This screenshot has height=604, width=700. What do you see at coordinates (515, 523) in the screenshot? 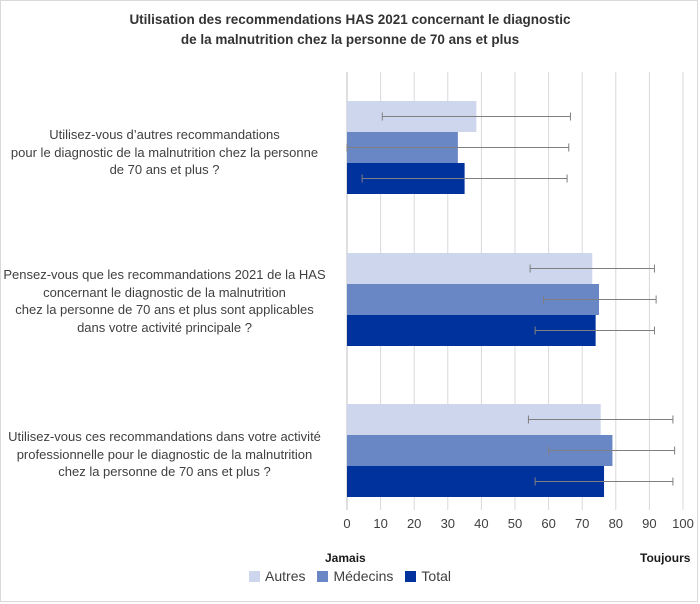
I see `x-tick-label-50: 50` at bounding box center [515, 523].